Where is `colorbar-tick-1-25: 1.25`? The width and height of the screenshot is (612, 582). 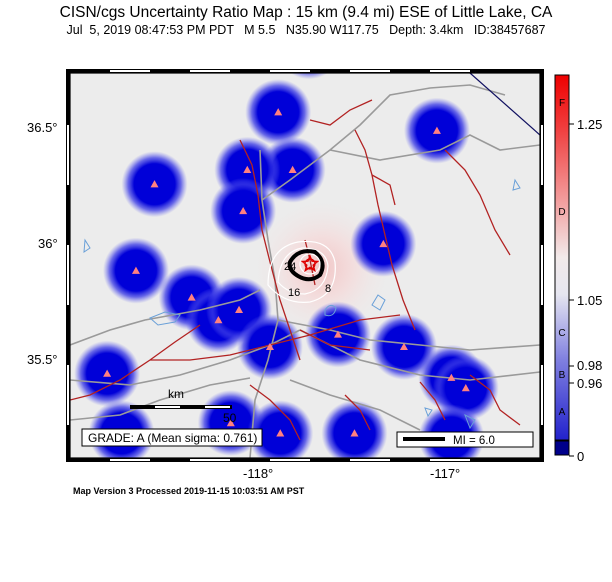 colorbar-tick-1-25: 1.25 is located at coordinates (589, 124).